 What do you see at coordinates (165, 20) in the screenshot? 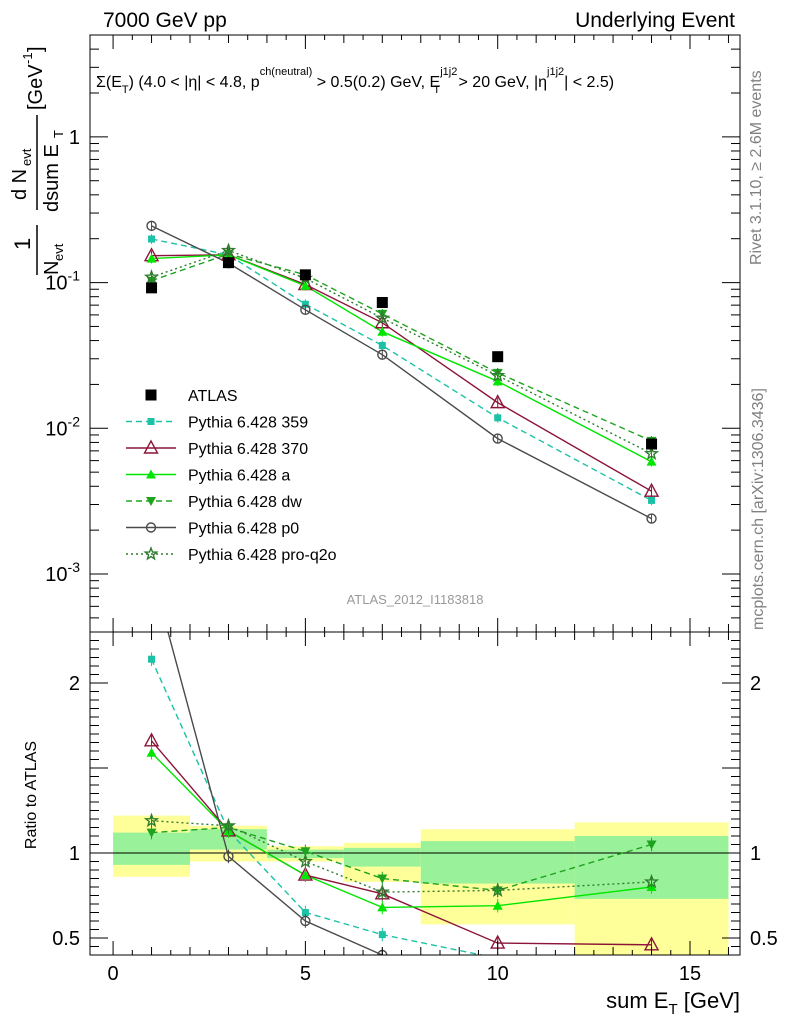
I see `header-left: 7000 GeV pp` at bounding box center [165, 20].